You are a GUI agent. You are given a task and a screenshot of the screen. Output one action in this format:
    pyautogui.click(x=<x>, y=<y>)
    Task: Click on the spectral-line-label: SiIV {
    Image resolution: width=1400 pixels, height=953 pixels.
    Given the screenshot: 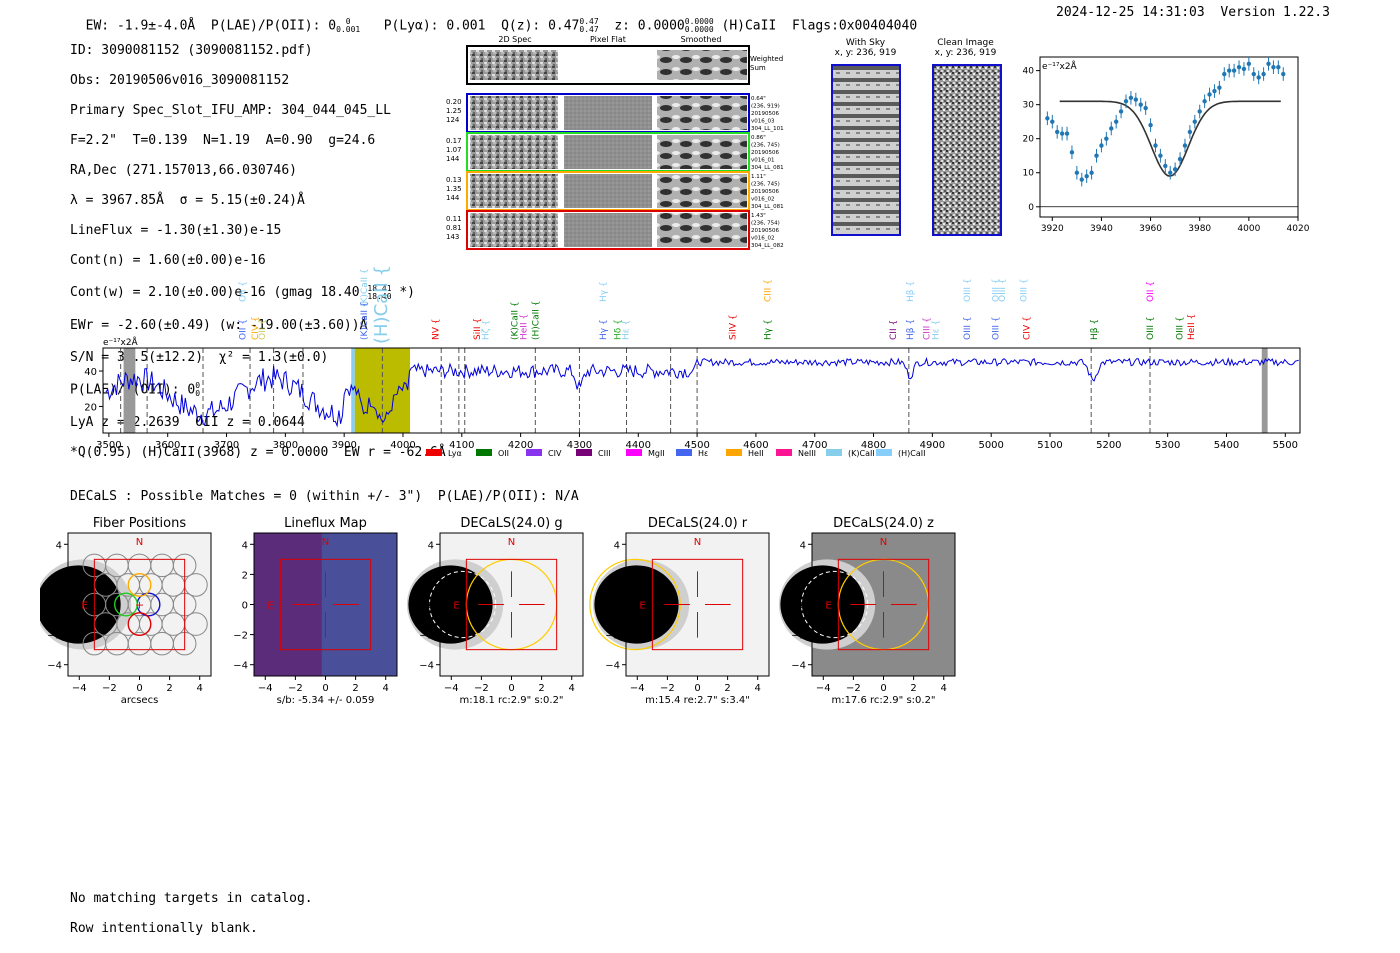 What is the action you would take?
    pyautogui.click(x=733, y=327)
    